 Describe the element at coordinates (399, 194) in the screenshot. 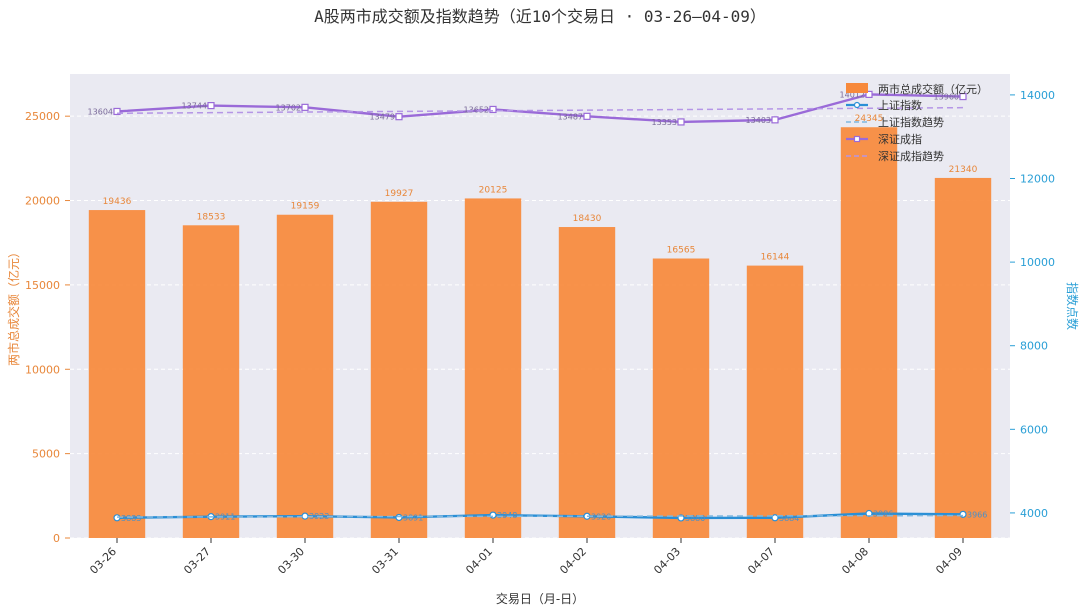

I see `bar-value-label: 19927` at that location.